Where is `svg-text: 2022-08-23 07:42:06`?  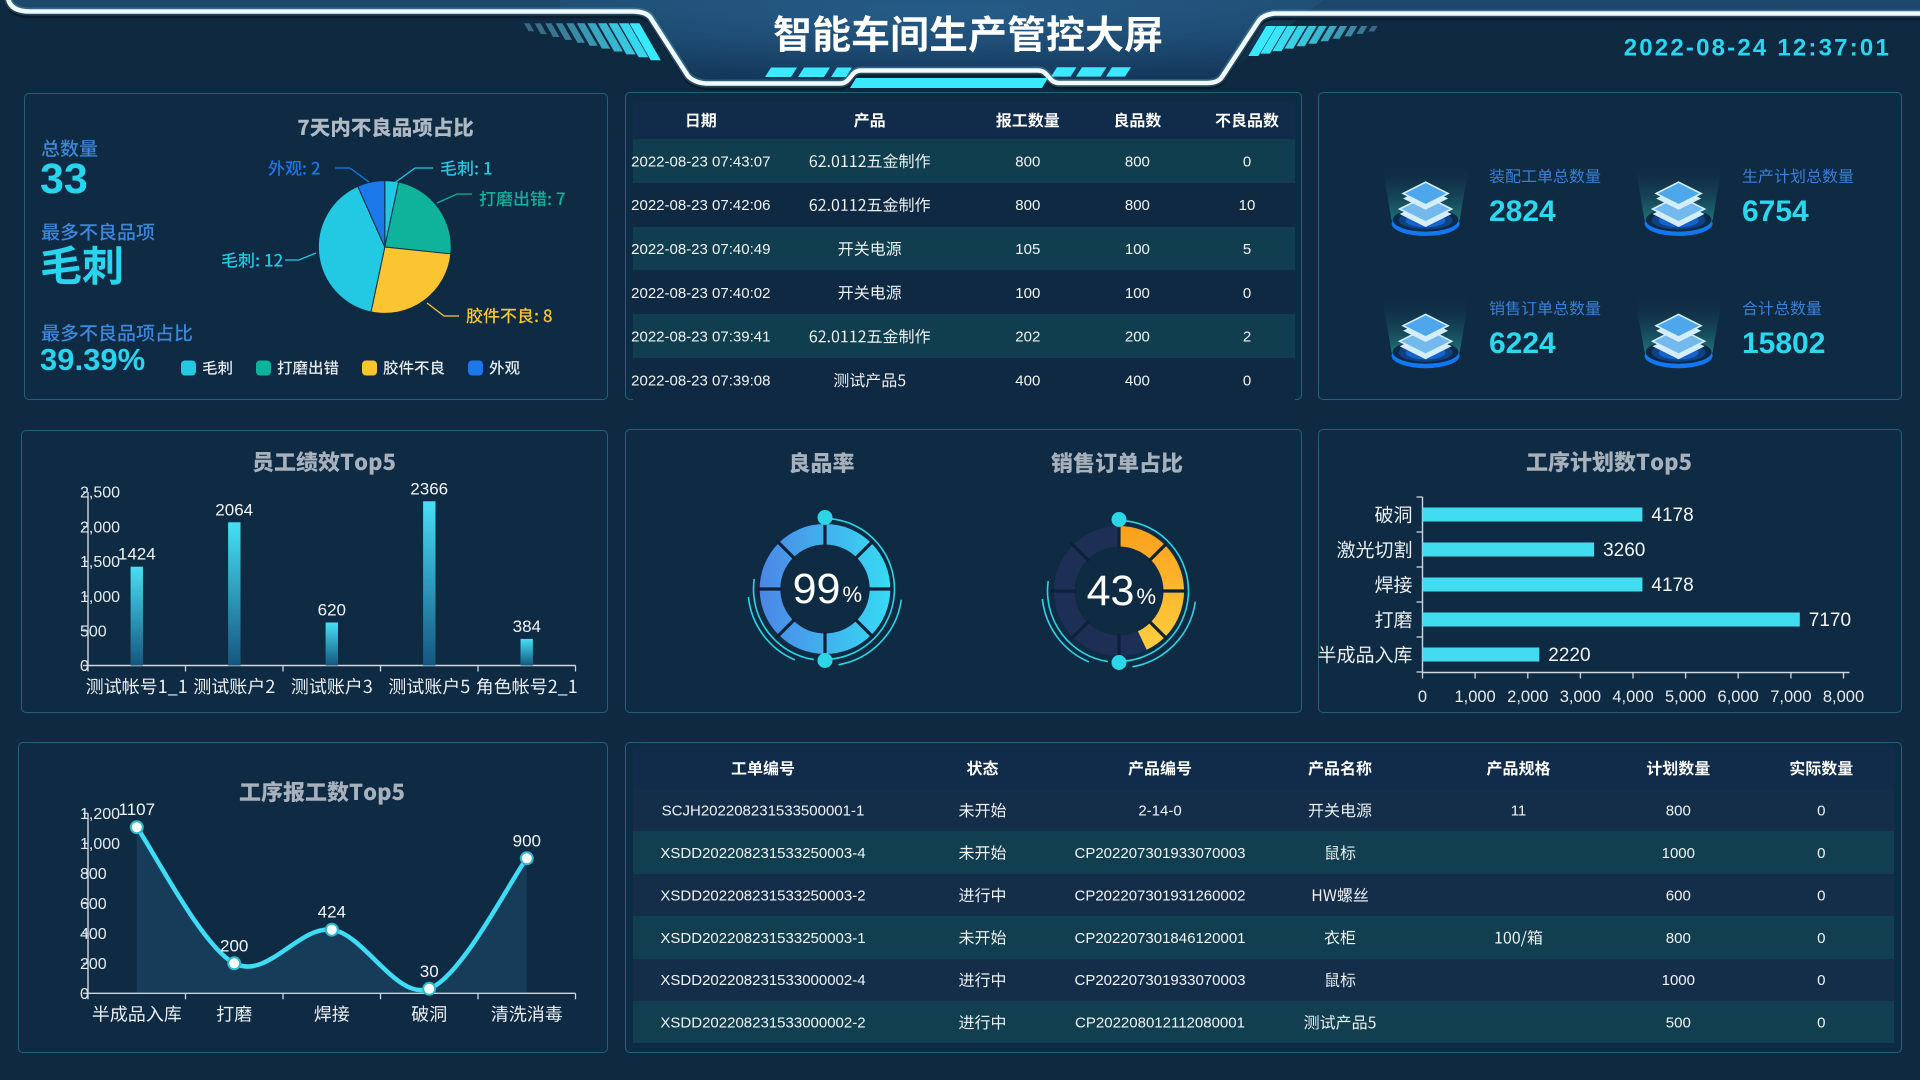
svg-text: 2022-08-23 07:42:06 is located at coordinates (700, 205).